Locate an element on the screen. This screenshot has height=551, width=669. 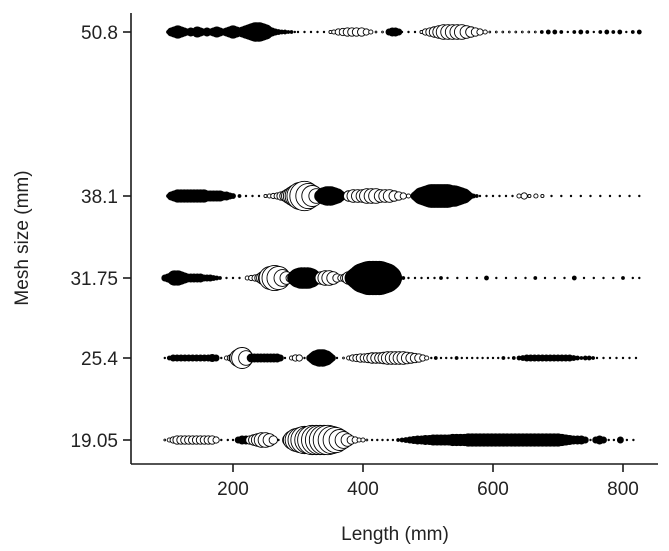
y-axis-ticks: 19.05 25.4 31.75 38.1 50.8 is located at coordinates (100, 237).